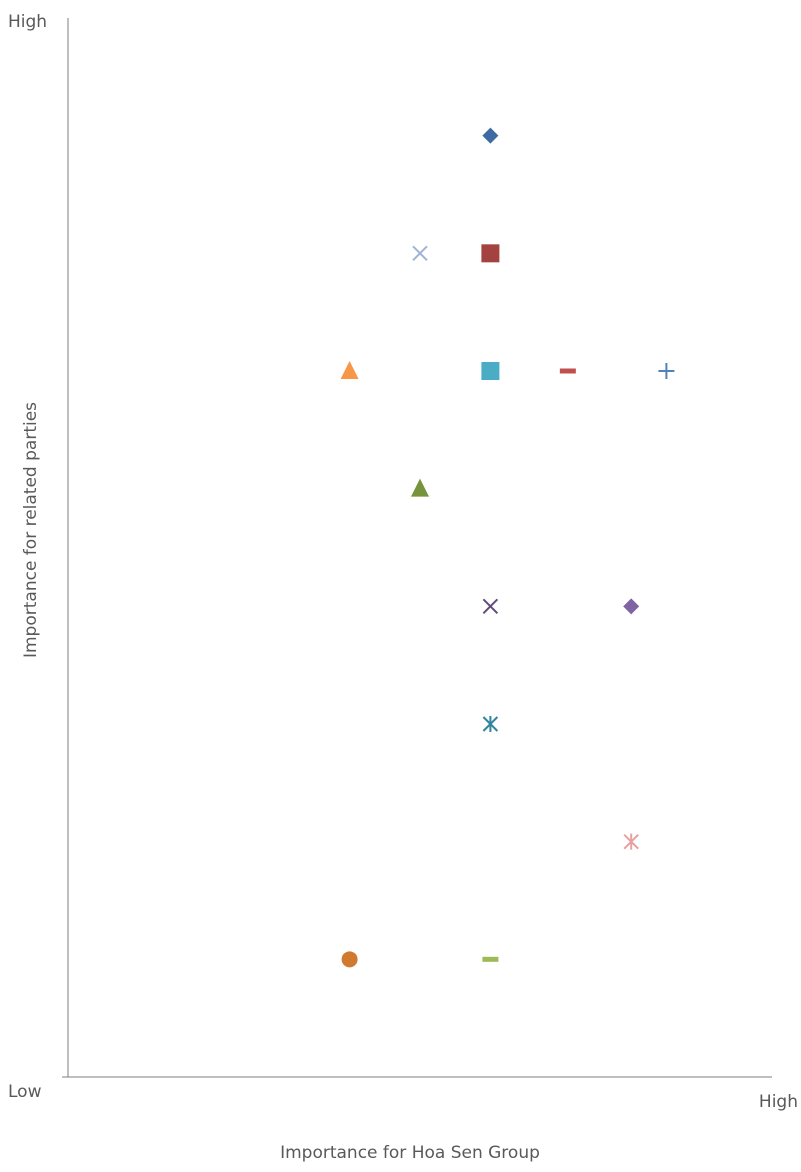  What do you see at coordinates (25, 1092) in the screenshot?
I see `y-axis-low-label: Low` at bounding box center [25, 1092].